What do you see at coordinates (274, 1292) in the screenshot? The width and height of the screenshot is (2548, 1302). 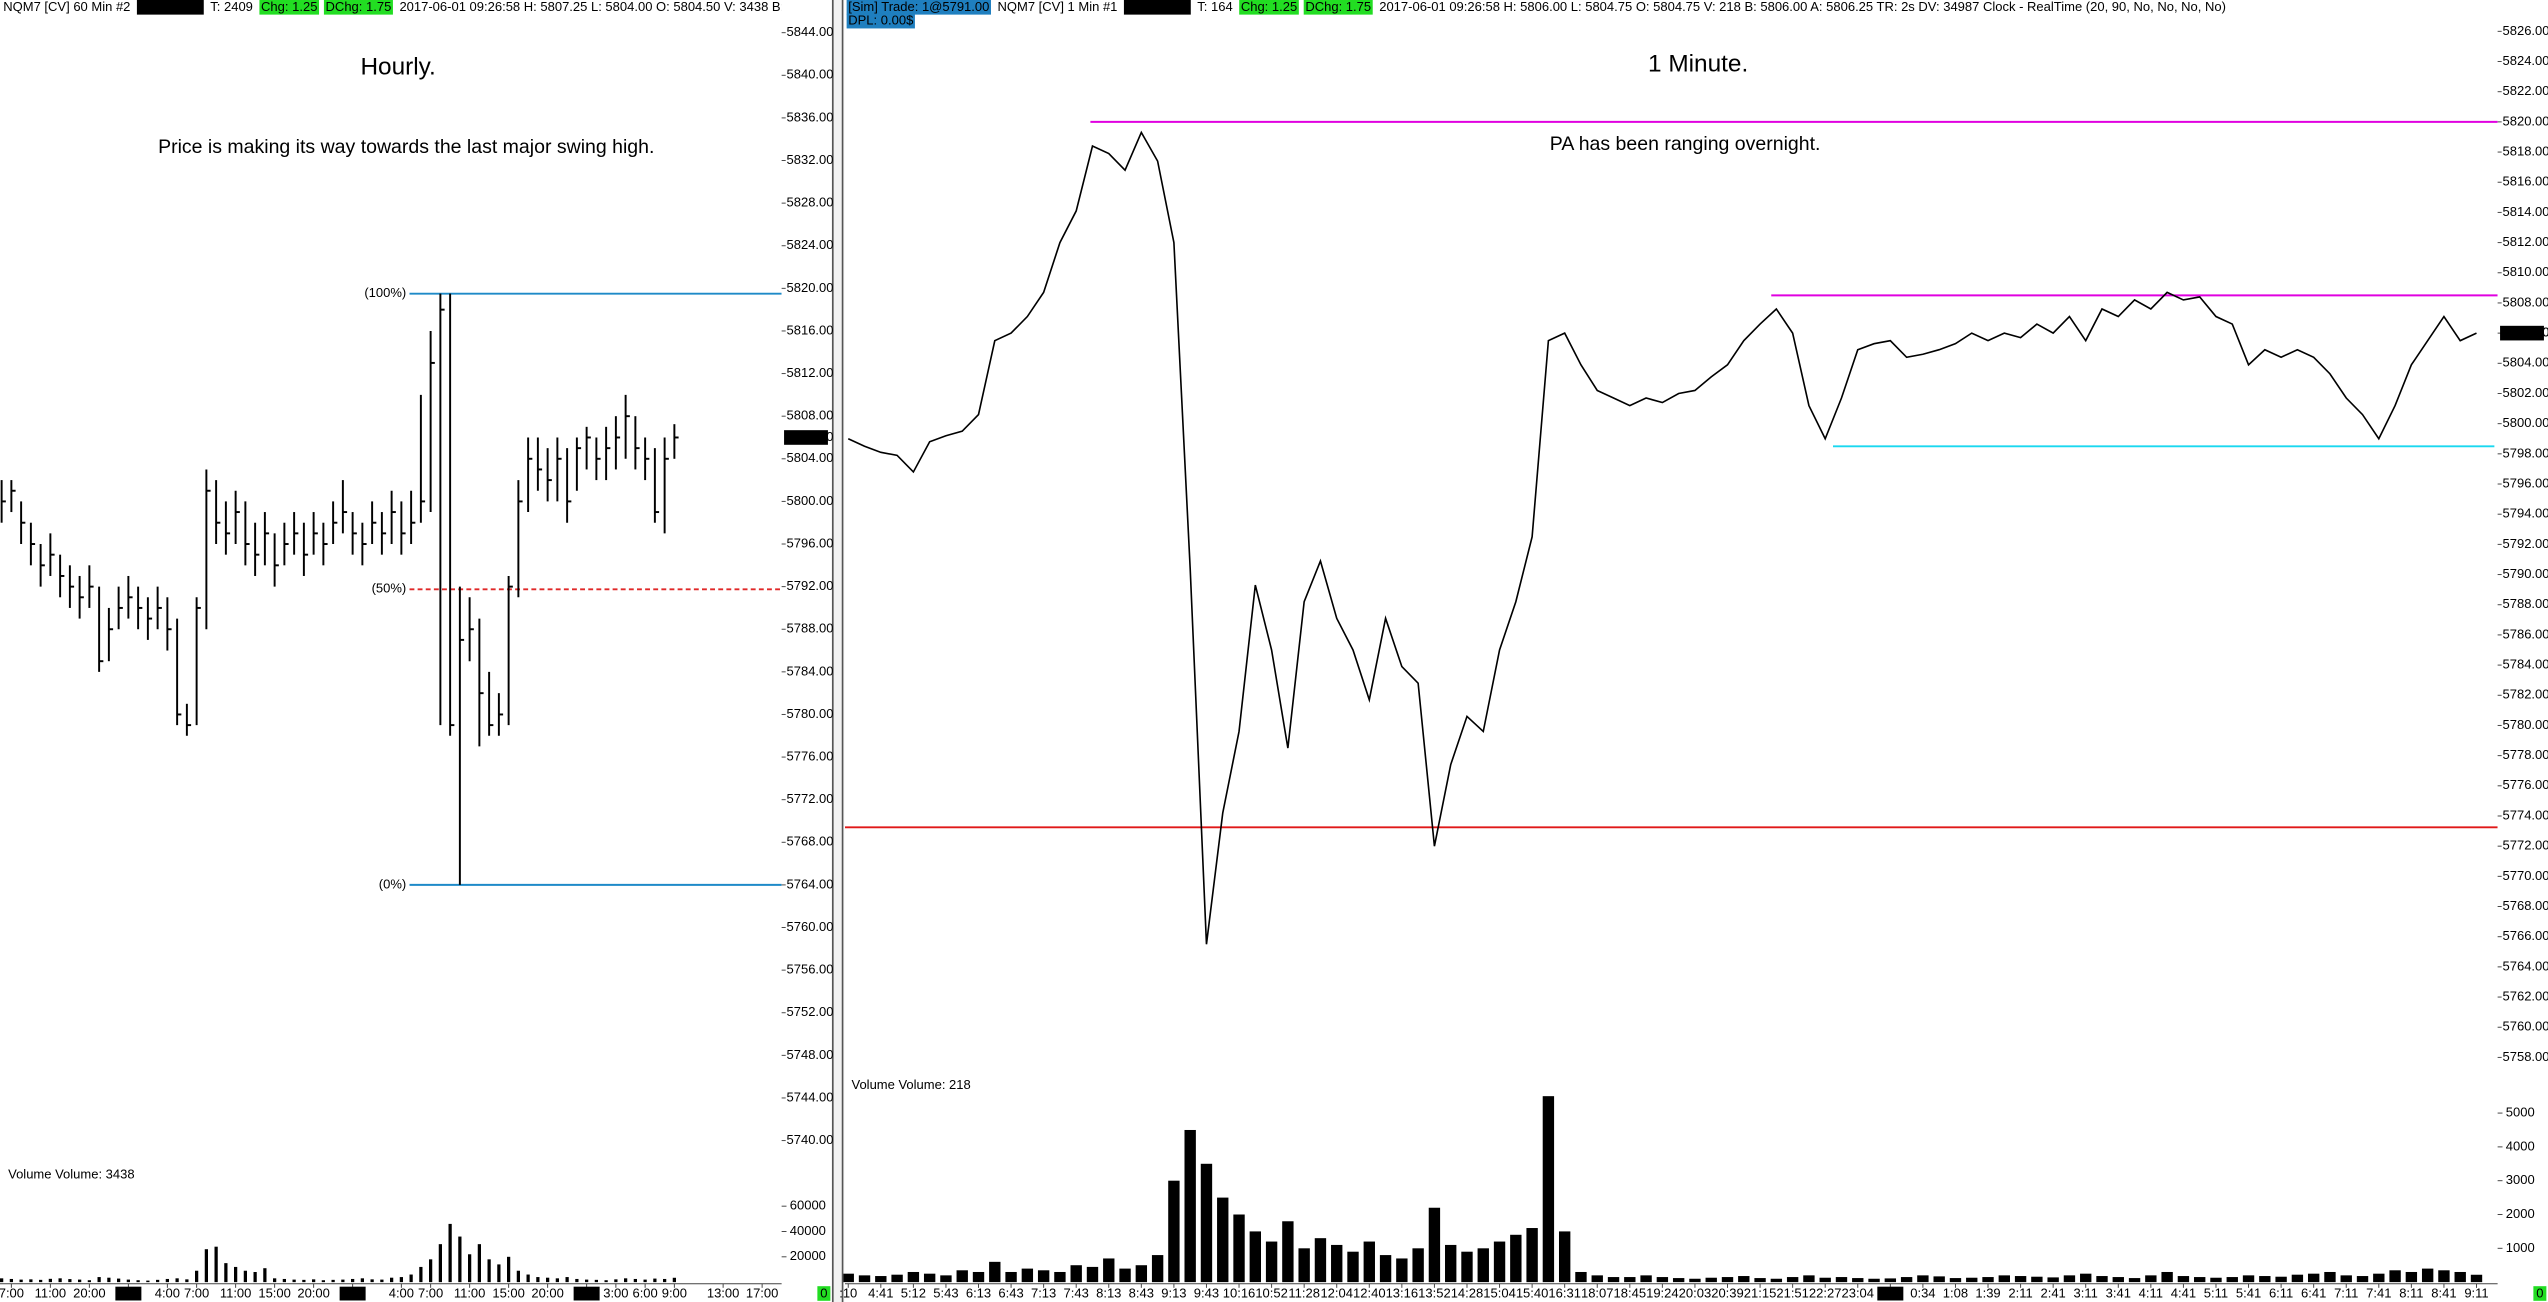 I see `x-tick-label: 15:00` at bounding box center [274, 1292].